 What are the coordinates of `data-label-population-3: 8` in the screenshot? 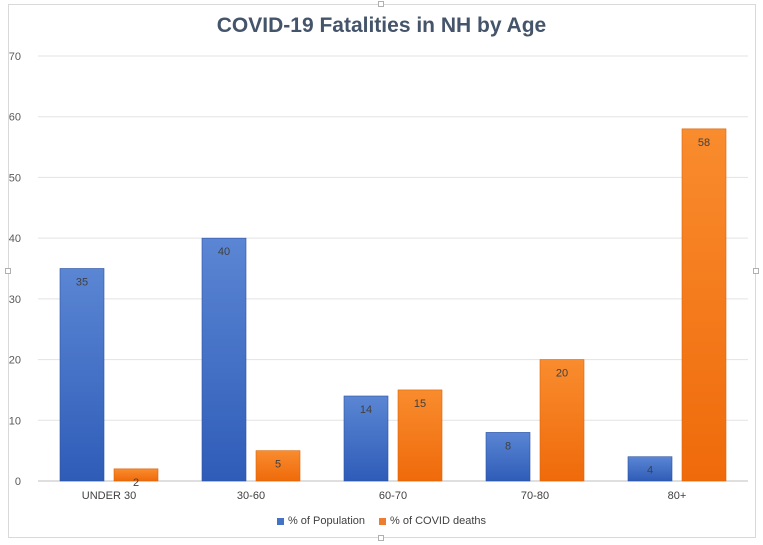 It's located at (508, 446).